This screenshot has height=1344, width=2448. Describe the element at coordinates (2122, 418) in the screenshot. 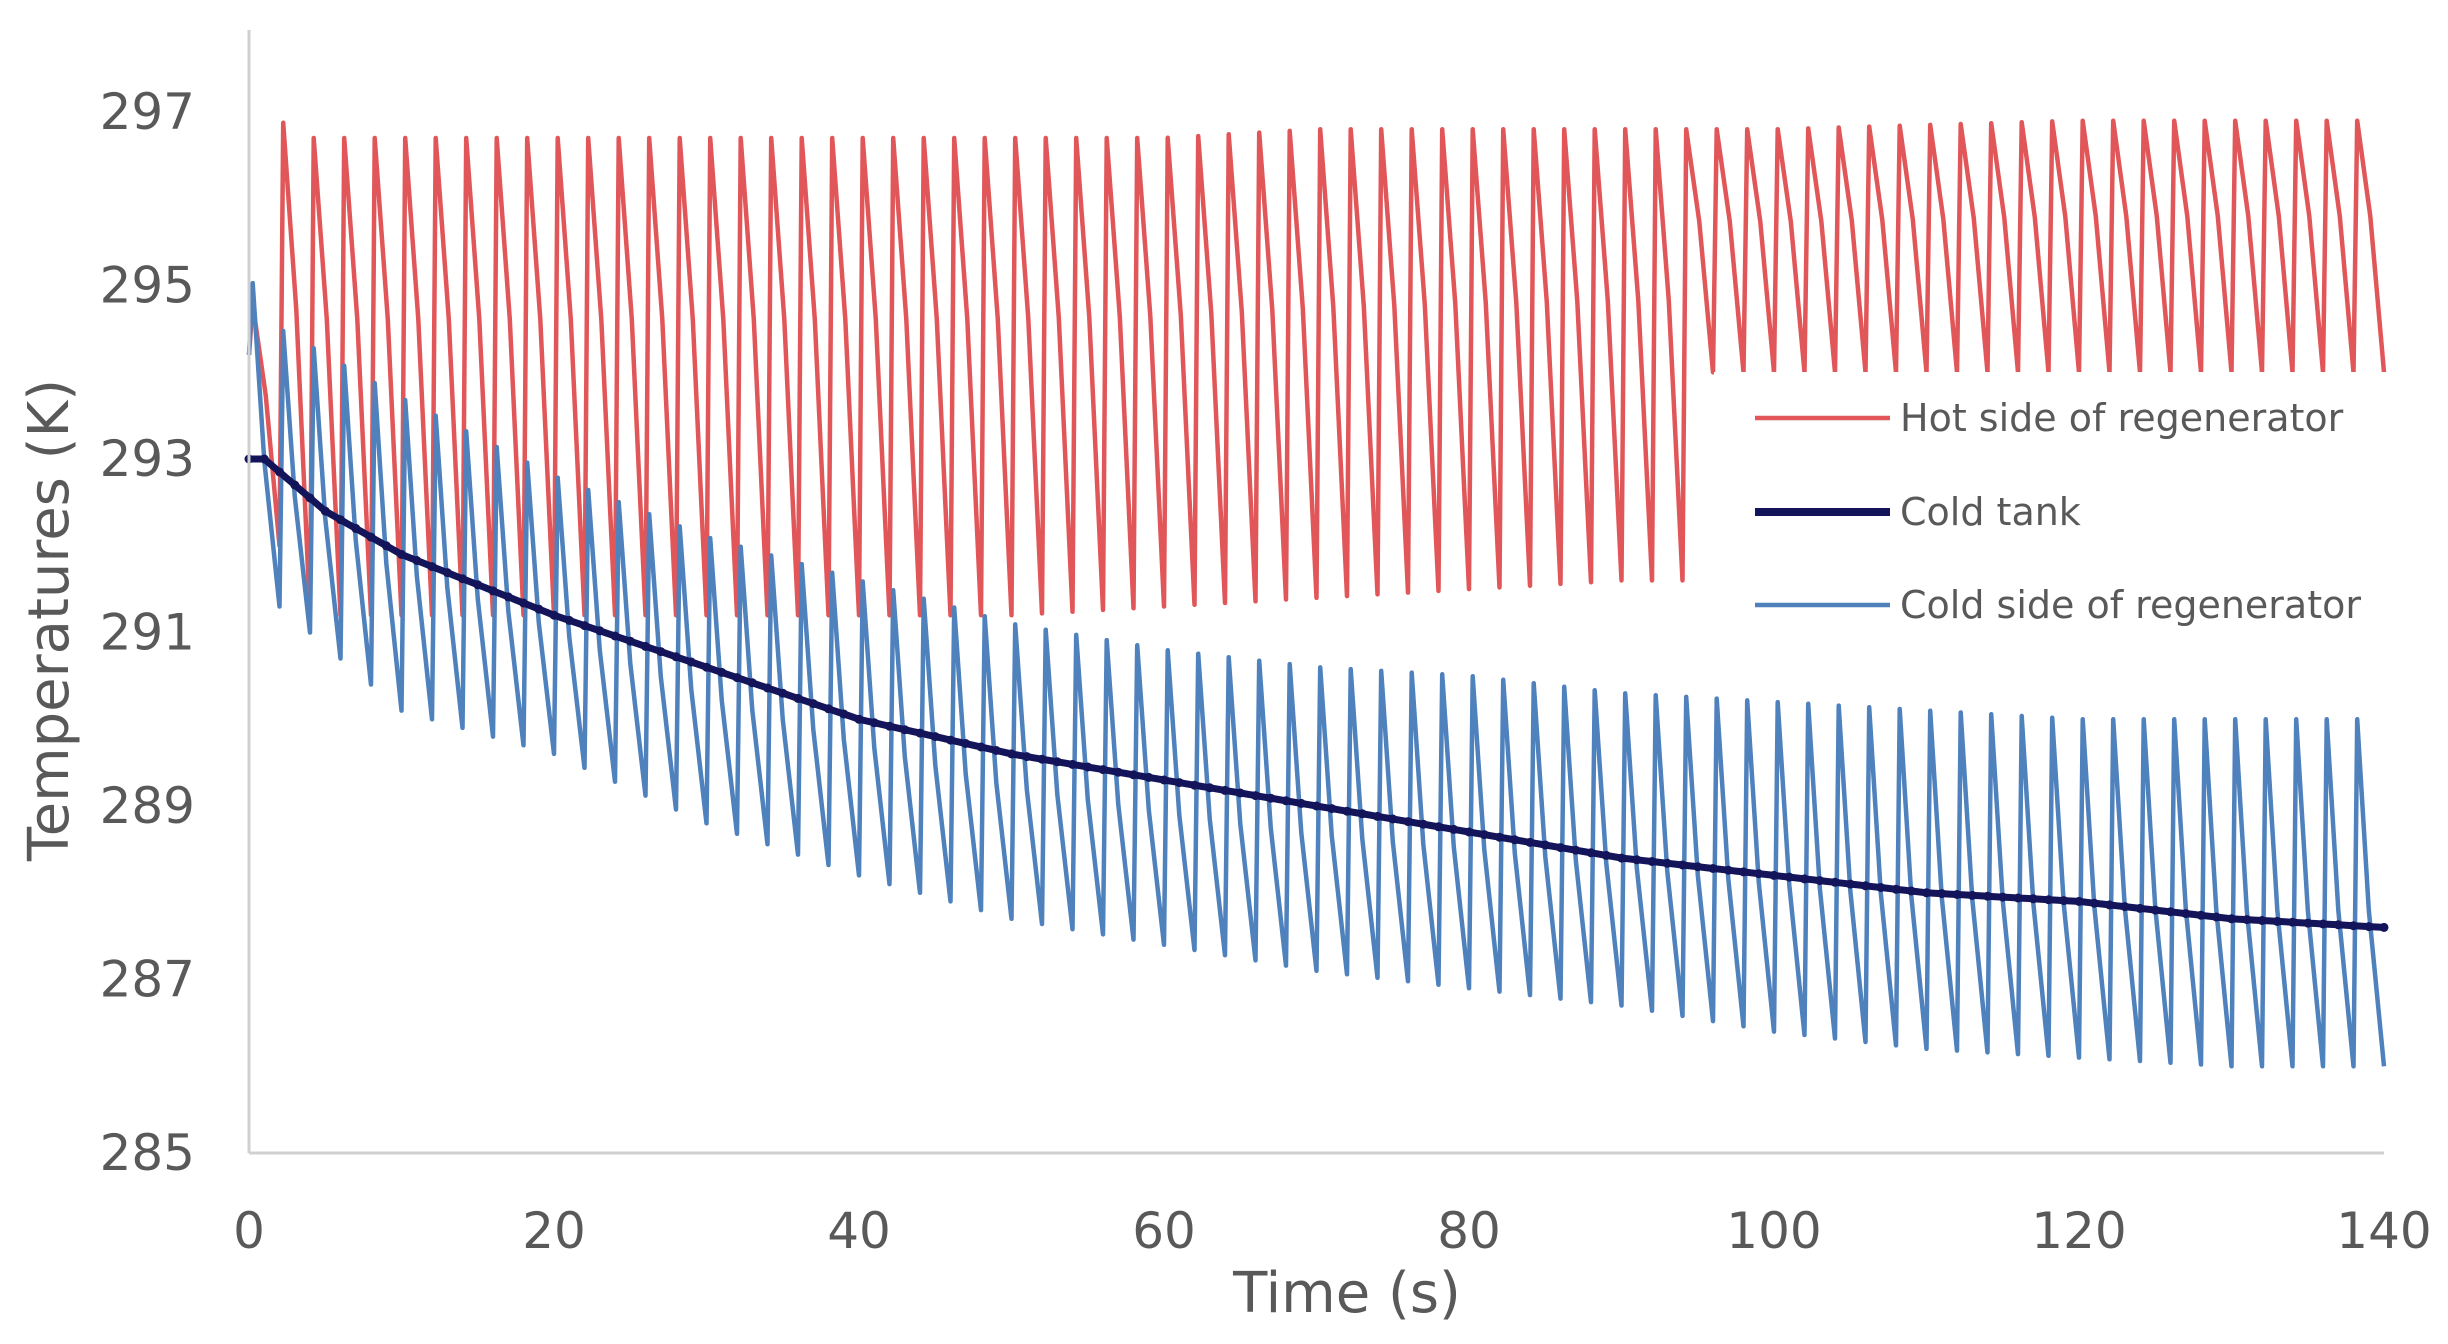

I see `legend-label: Hot side of regenerator` at that location.